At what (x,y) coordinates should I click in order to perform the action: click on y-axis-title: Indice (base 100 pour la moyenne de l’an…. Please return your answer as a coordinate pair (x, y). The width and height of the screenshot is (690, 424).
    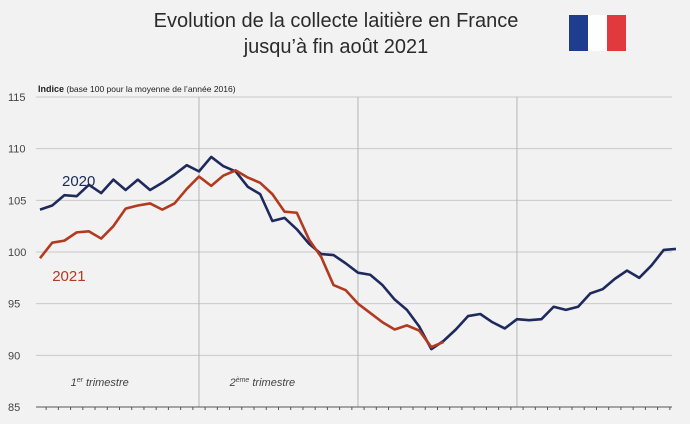
    Looking at the image, I should click on (137, 89).